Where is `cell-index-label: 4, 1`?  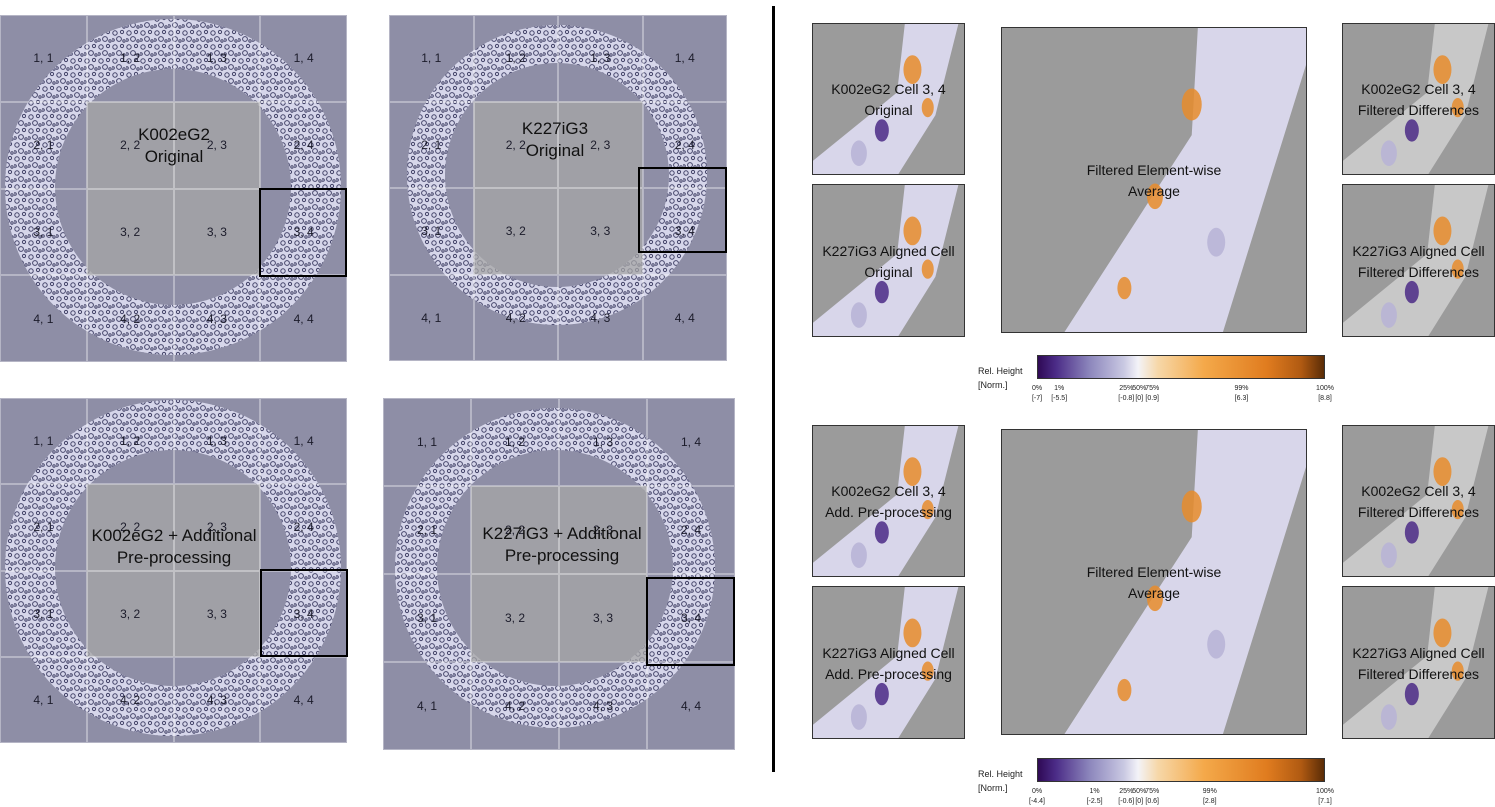 cell-index-label: 4, 1 is located at coordinates (43, 318).